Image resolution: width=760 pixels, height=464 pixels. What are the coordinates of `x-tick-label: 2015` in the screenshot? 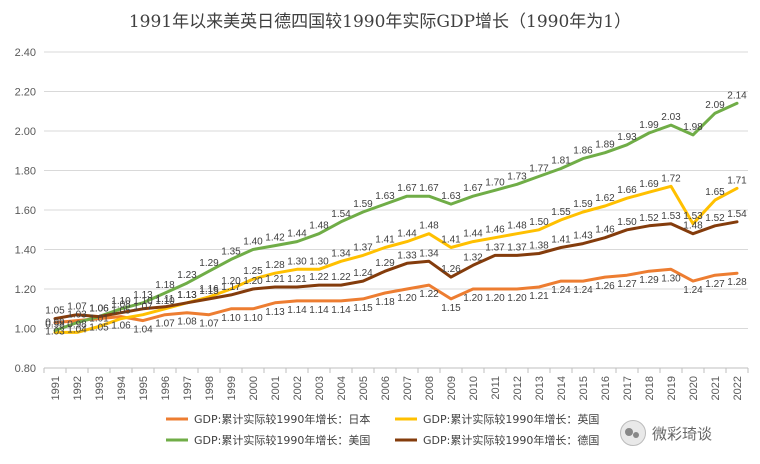 It's located at (584, 388).